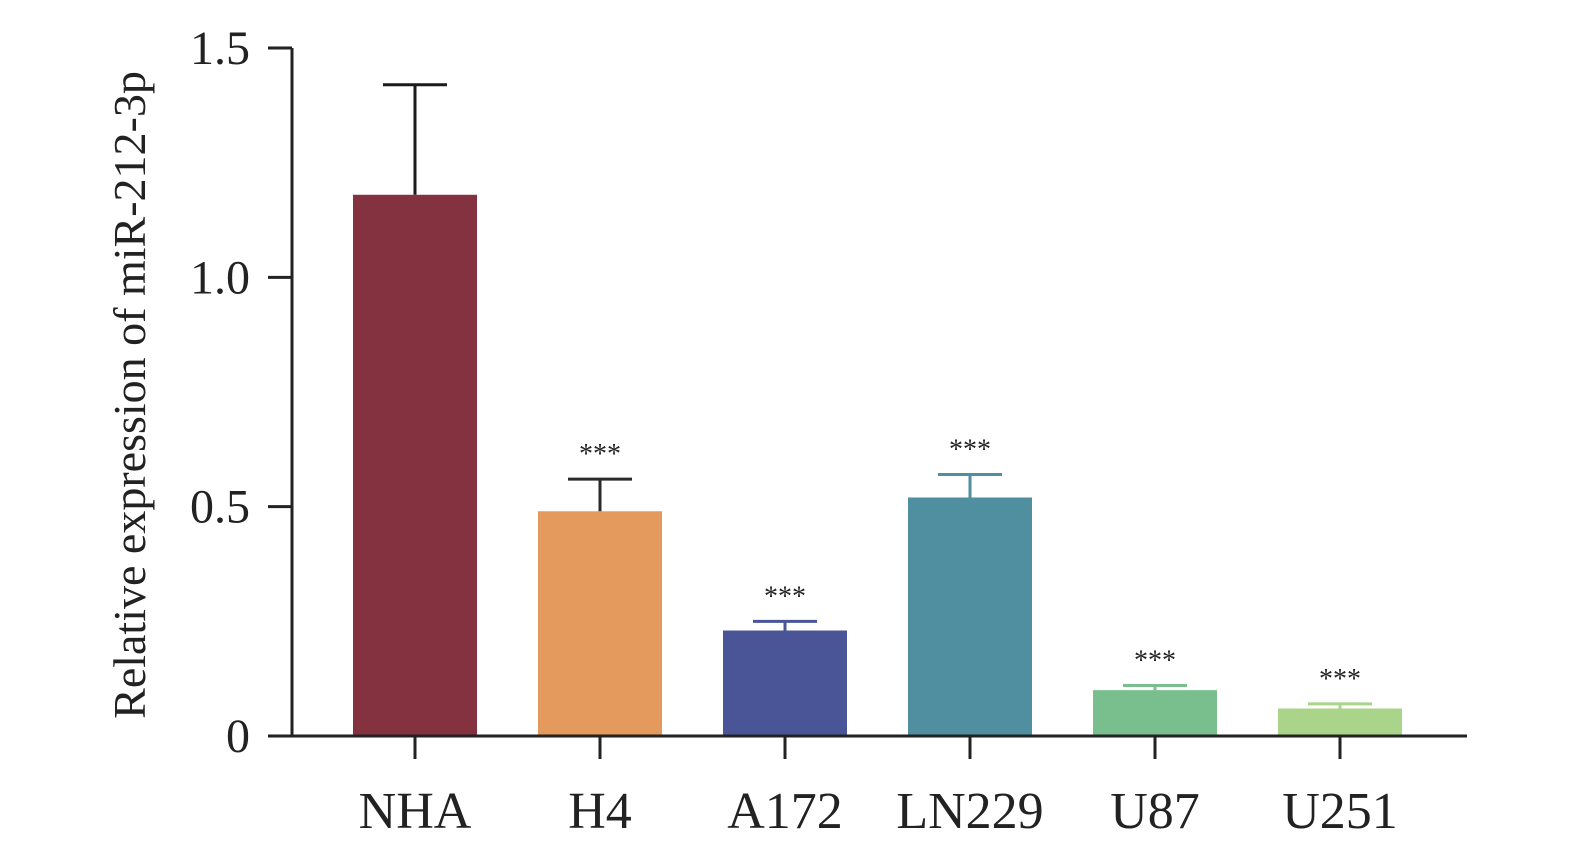  Describe the element at coordinates (238, 736) in the screenshot. I see `y-tick-label: 0` at that location.